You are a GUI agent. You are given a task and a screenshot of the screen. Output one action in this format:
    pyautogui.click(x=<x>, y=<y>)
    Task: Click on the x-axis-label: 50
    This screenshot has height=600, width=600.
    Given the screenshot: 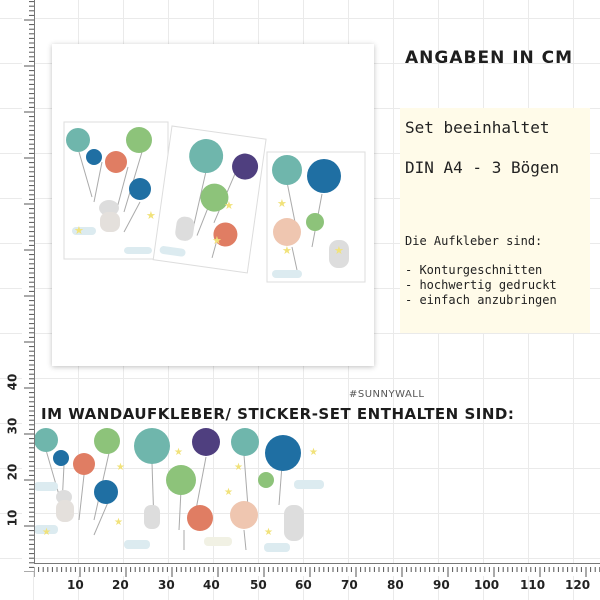 What is the action you would take?
    pyautogui.click(x=258, y=585)
    